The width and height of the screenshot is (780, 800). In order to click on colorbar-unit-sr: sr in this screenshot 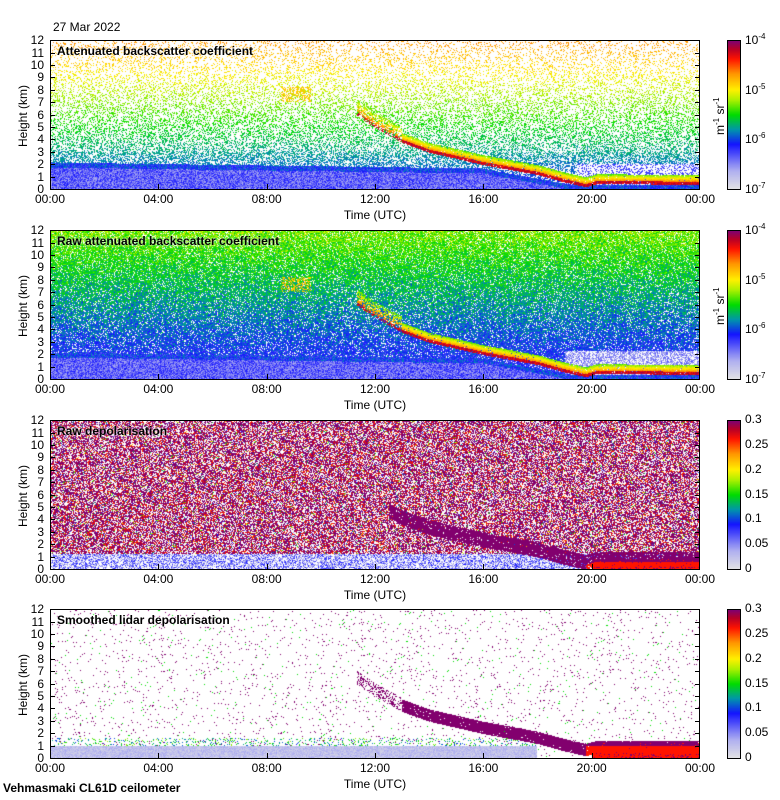, I will do `click(720, 301)`.